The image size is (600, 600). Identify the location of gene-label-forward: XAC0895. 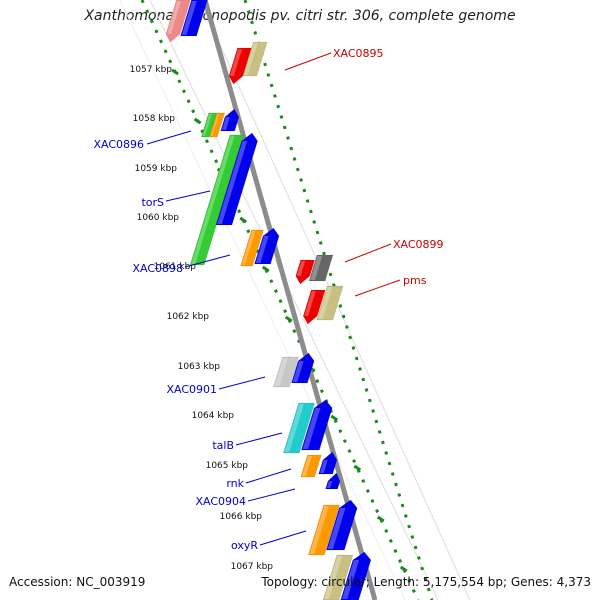
(358, 53).